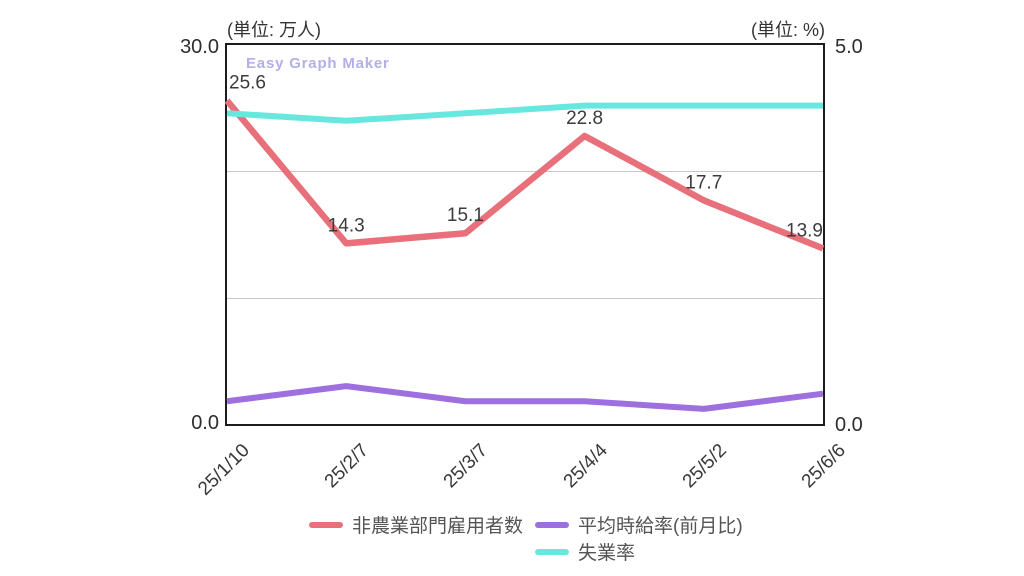  I want to click on left-axis-max-tick: 30.0, so click(199, 47).